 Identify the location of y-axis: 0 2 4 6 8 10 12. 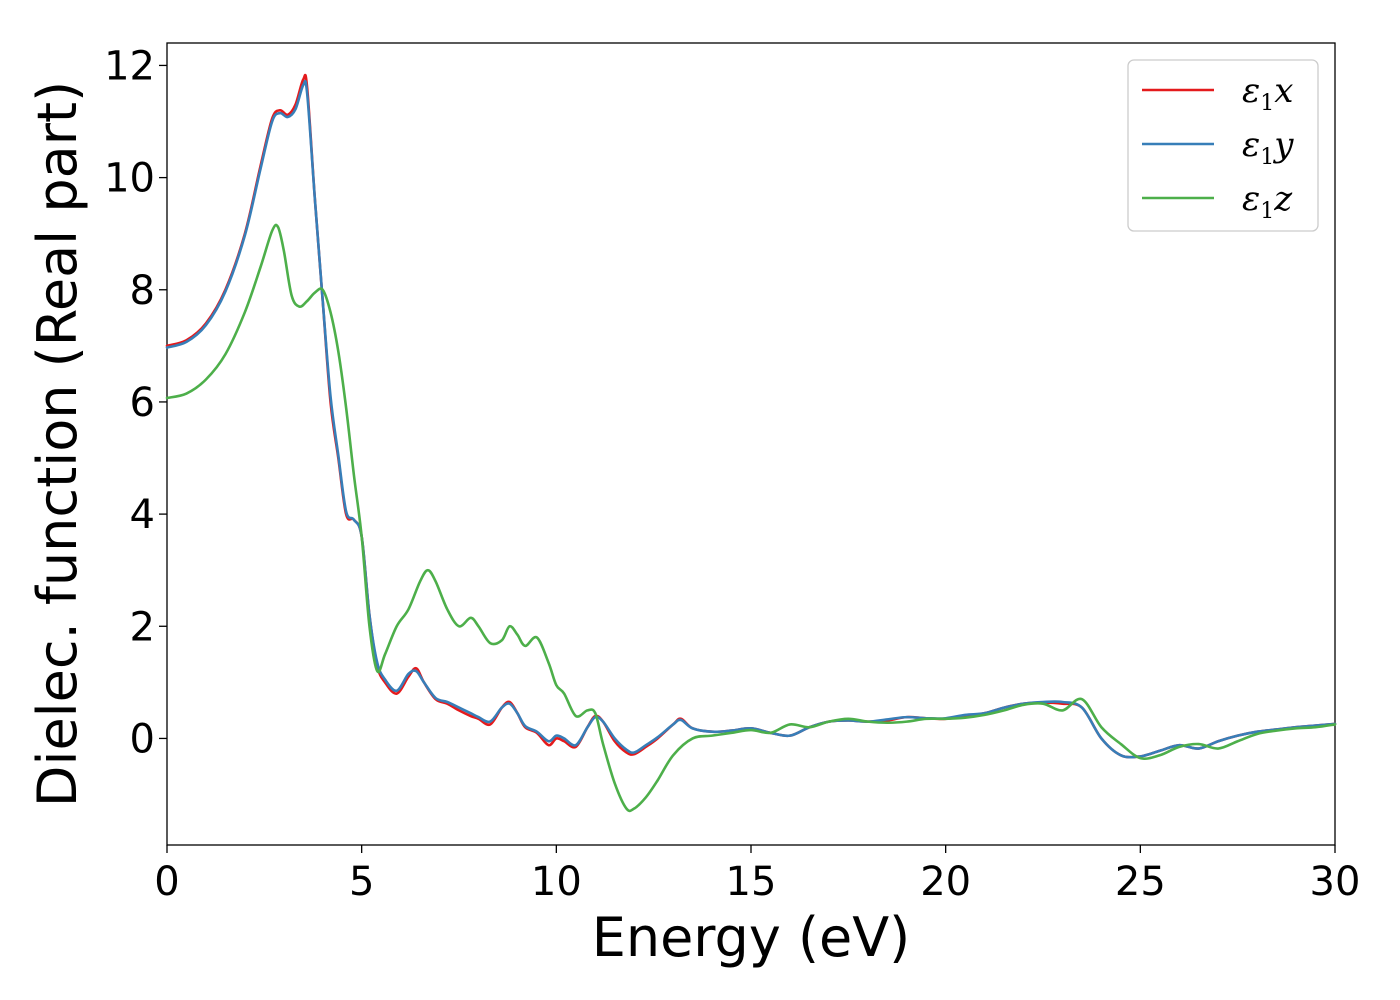
(135, 402).